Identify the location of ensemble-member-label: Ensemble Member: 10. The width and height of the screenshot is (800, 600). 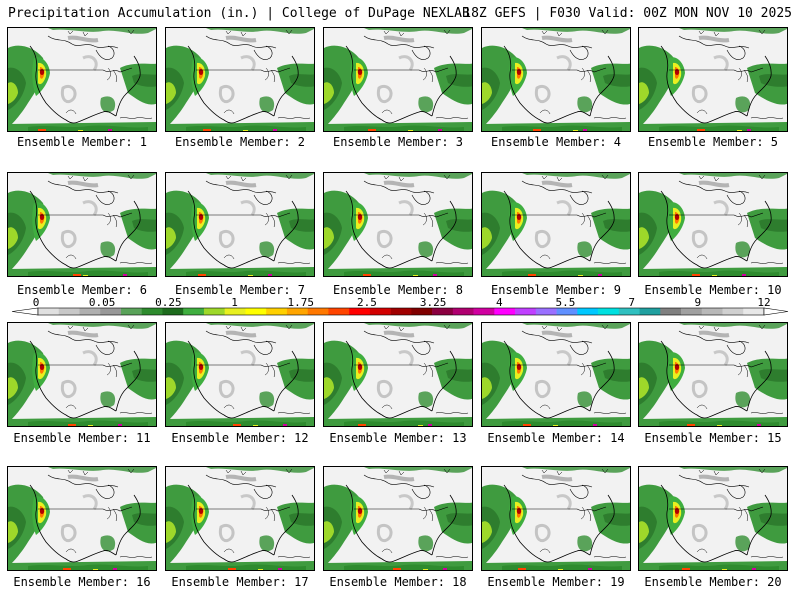
(713, 290).